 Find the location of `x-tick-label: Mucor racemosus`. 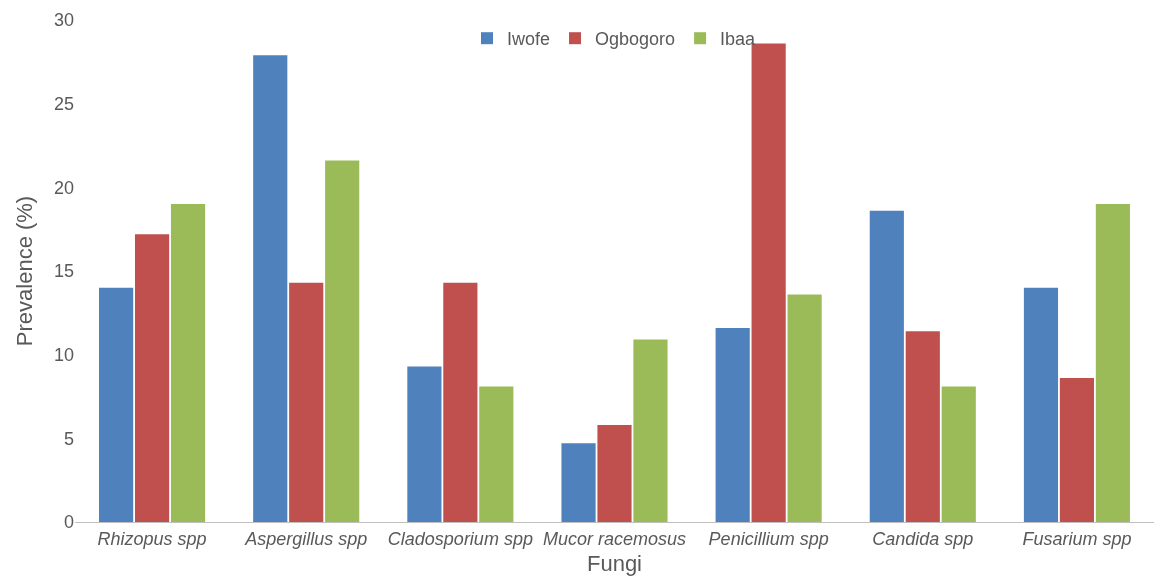

x-tick-label: Mucor racemosus is located at coordinates (614, 538).